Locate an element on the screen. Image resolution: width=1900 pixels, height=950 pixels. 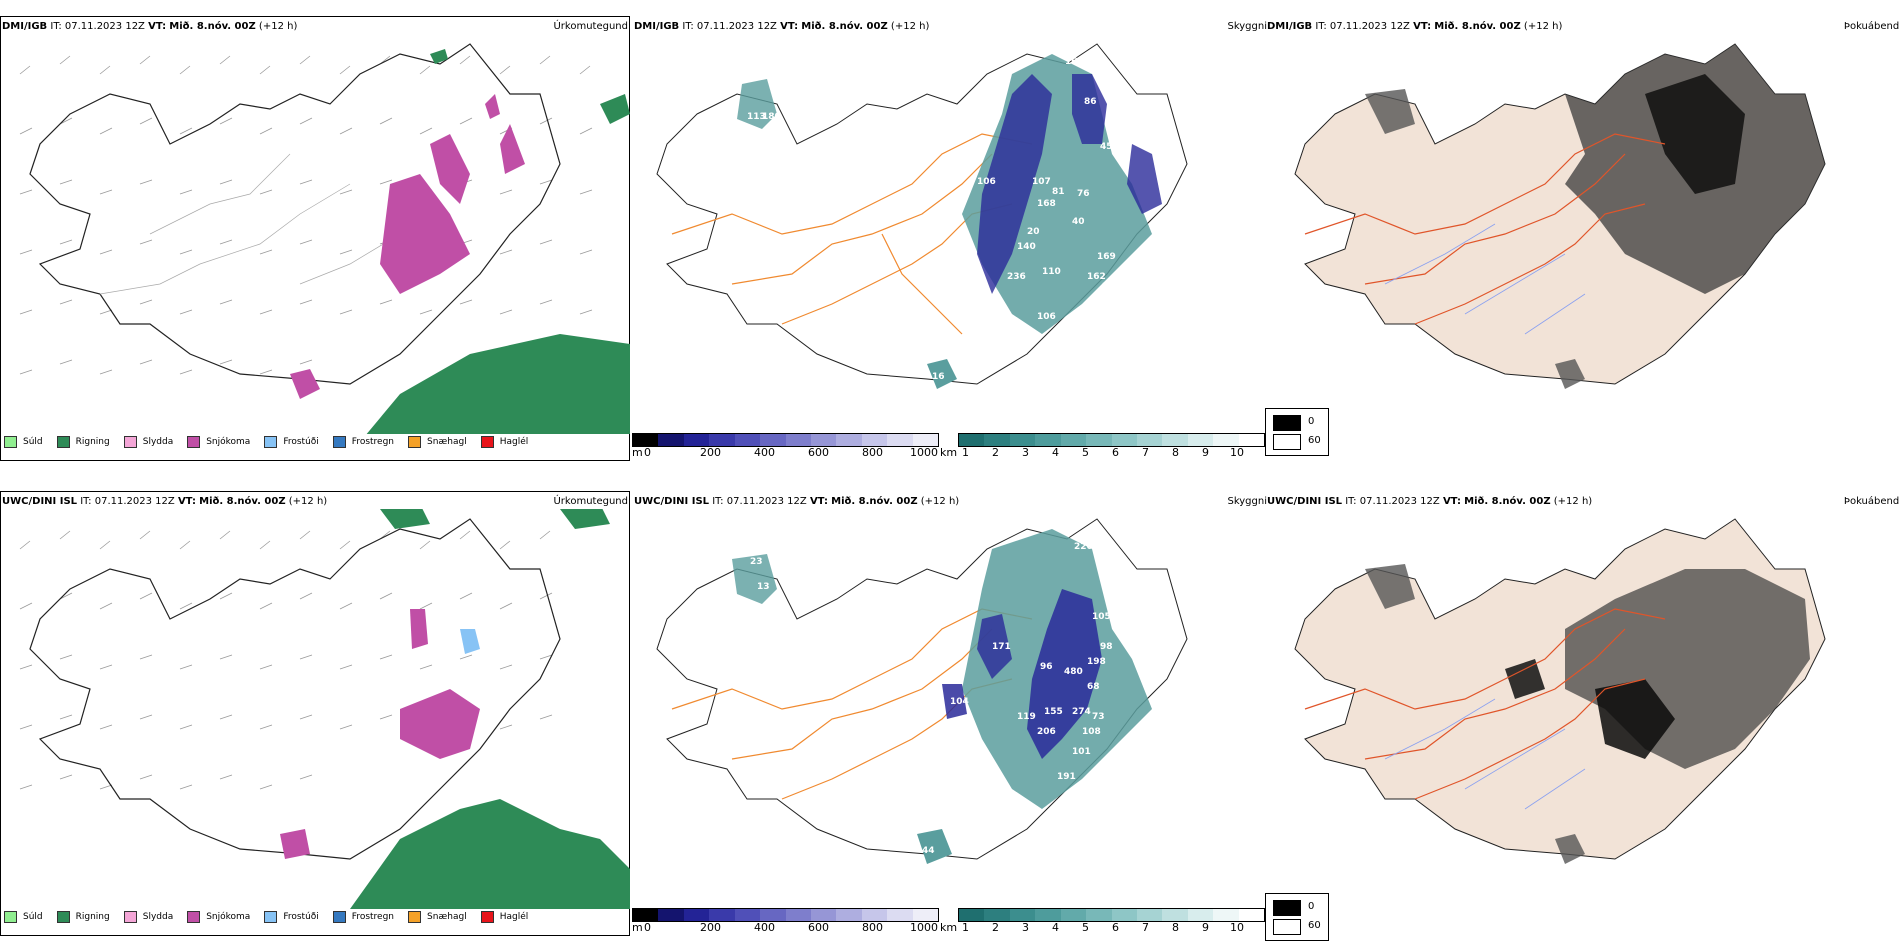
svg-text: 13 is located at coordinates (763, 587).